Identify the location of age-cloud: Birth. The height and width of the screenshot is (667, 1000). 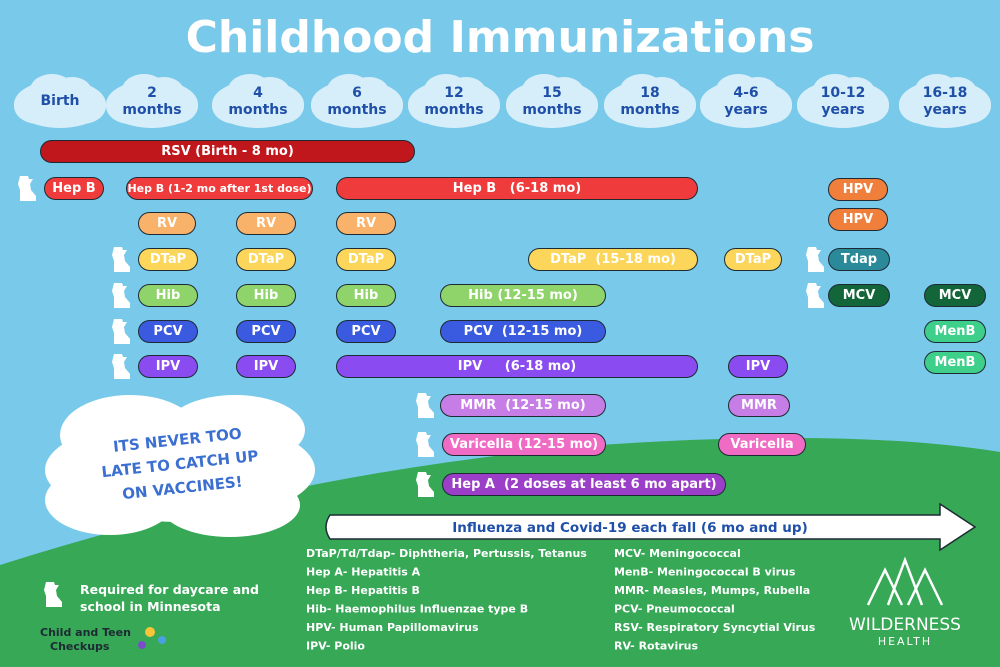
(60, 101).